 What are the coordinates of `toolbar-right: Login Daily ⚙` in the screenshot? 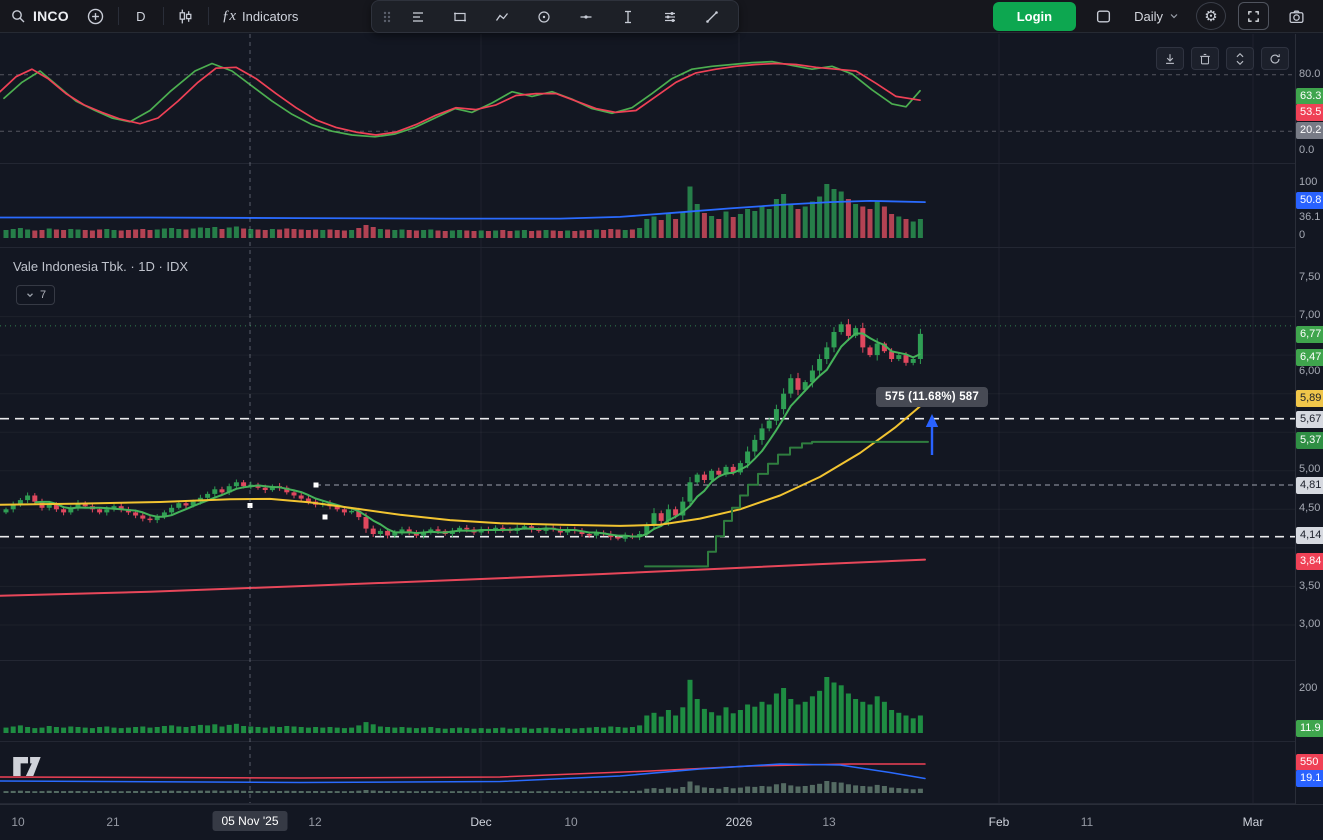 It's located at (1154, 16).